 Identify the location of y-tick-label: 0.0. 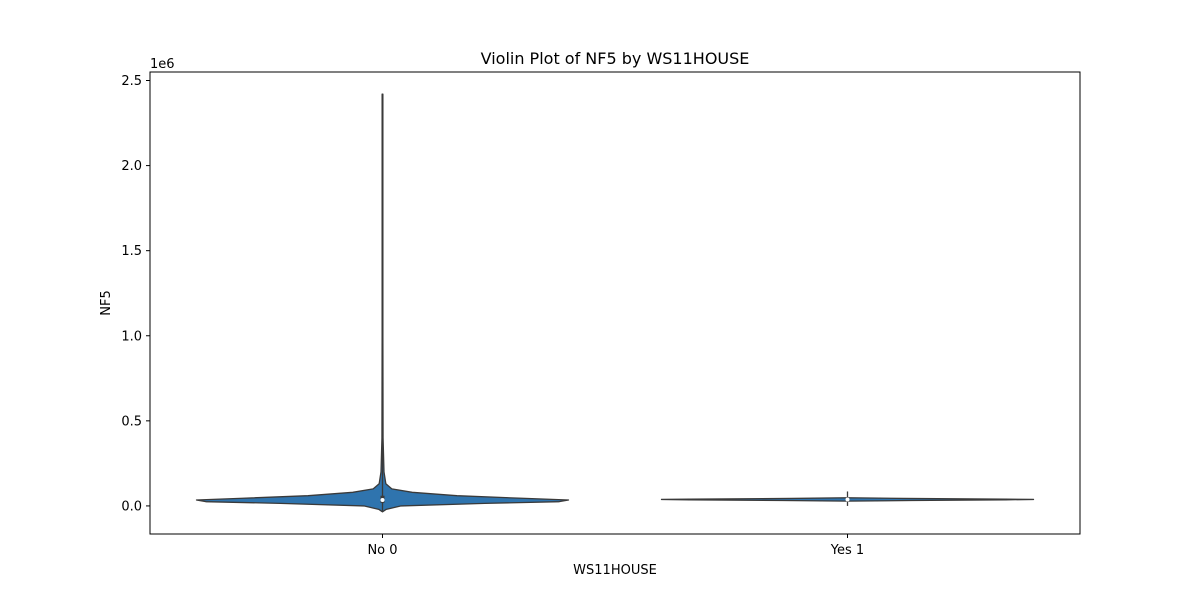
(131, 506).